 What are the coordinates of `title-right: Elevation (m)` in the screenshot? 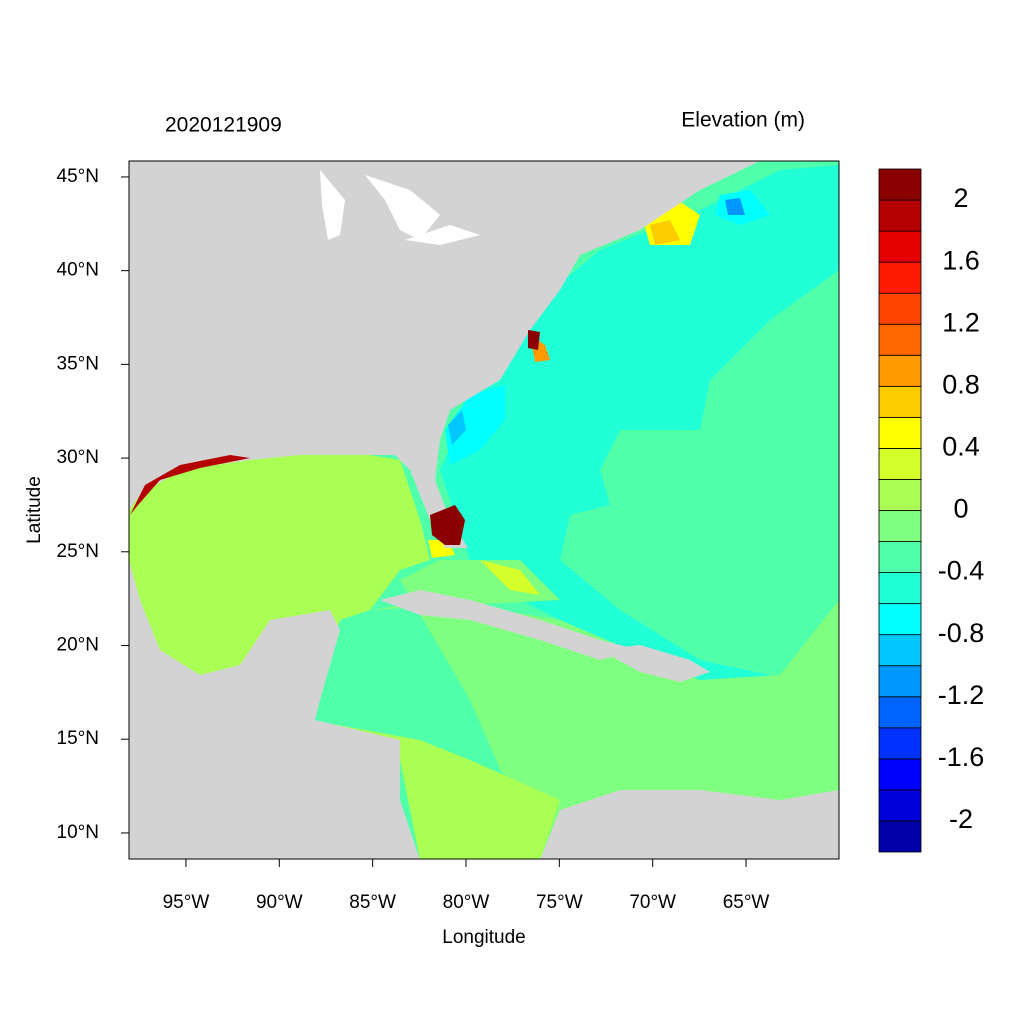 It's located at (743, 120).